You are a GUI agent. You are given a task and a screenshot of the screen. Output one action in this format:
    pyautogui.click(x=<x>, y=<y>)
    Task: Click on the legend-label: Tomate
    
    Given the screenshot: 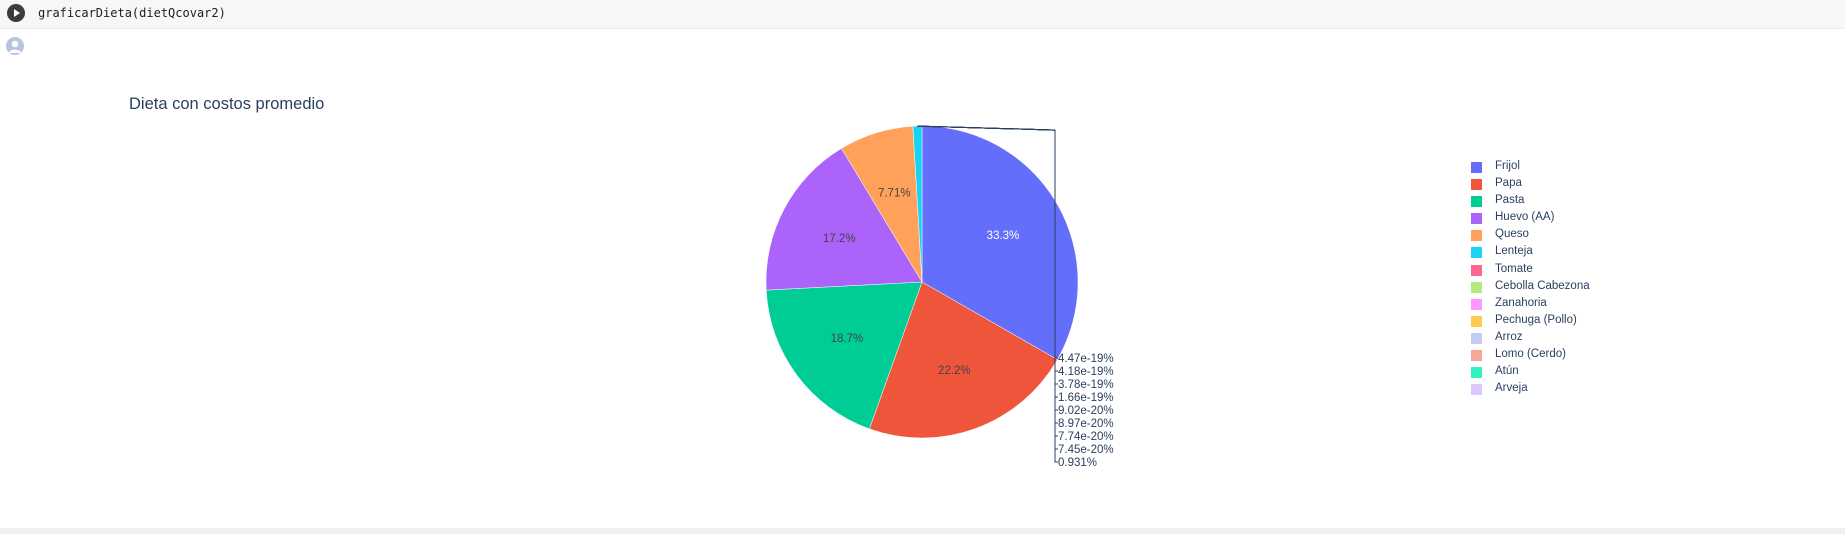 What is the action you would take?
    pyautogui.click(x=1514, y=268)
    